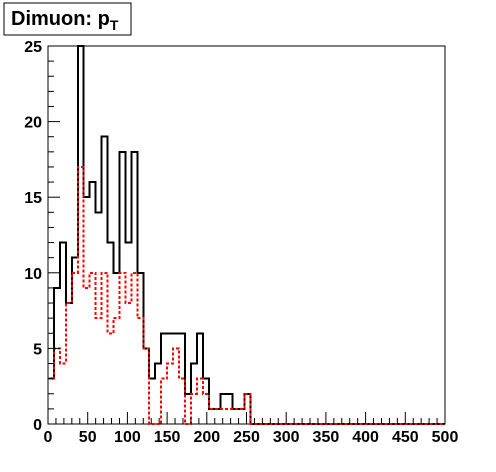 This screenshot has width=496, height=472. Describe the element at coordinates (365, 437) in the screenshot. I see `x-tick-label: 400` at that location.